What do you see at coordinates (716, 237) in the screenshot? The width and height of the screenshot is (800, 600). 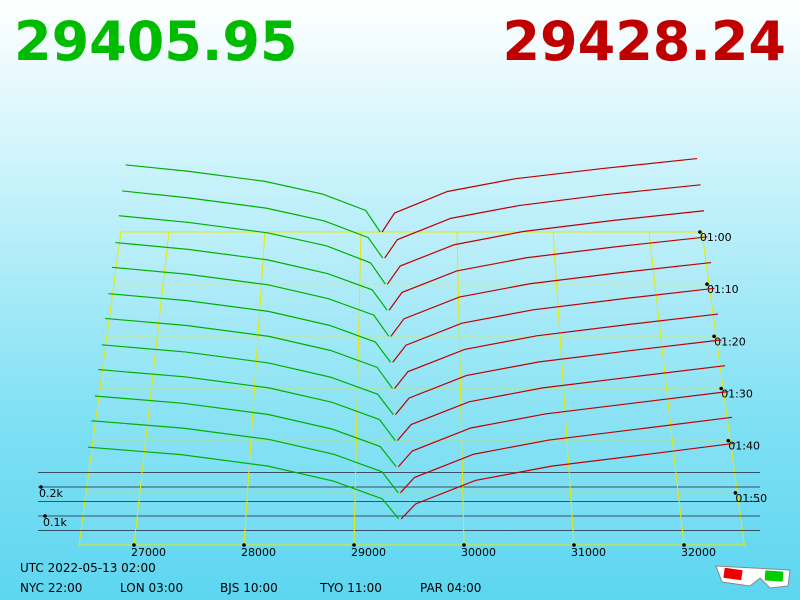 I see `time-tick-label: 01:00` at bounding box center [716, 237].